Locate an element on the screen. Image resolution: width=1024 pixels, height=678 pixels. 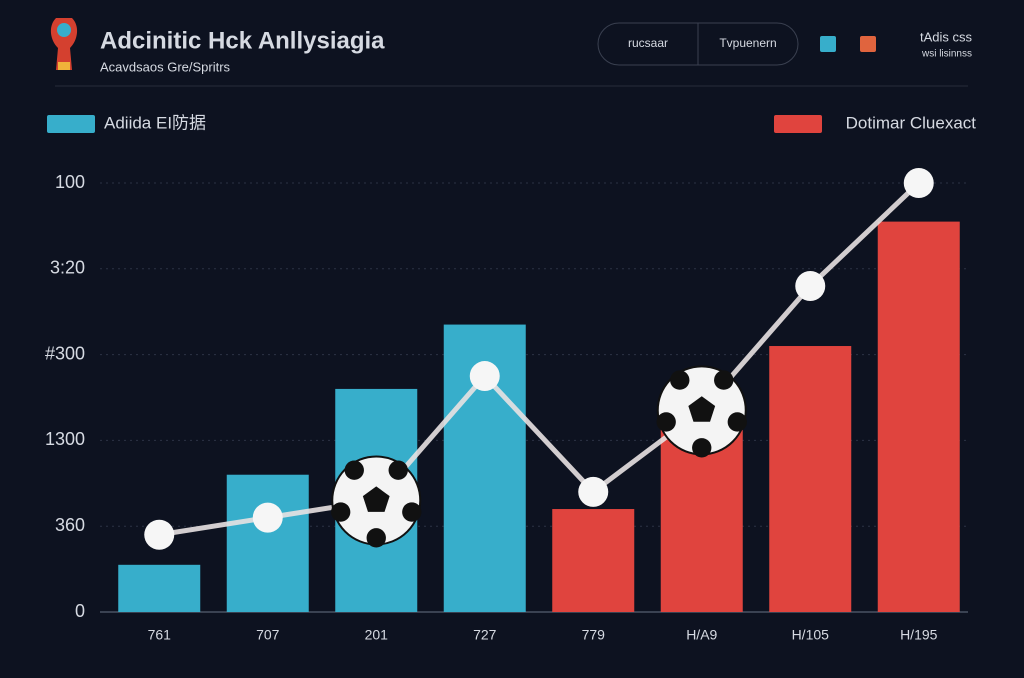
corner-text: tAdis css is located at coordinates (946, 36).